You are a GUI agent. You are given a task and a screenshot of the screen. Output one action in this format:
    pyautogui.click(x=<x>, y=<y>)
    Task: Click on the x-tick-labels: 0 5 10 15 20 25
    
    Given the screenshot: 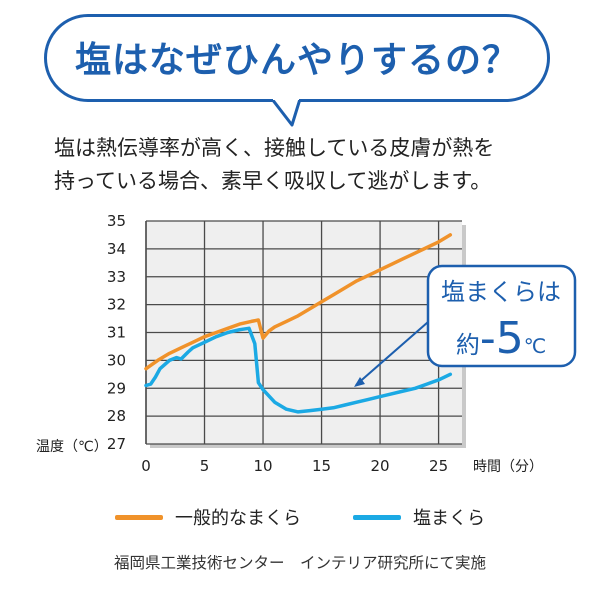 What is the action you would take?
    pyautogui.click(x=294, y=466)
    